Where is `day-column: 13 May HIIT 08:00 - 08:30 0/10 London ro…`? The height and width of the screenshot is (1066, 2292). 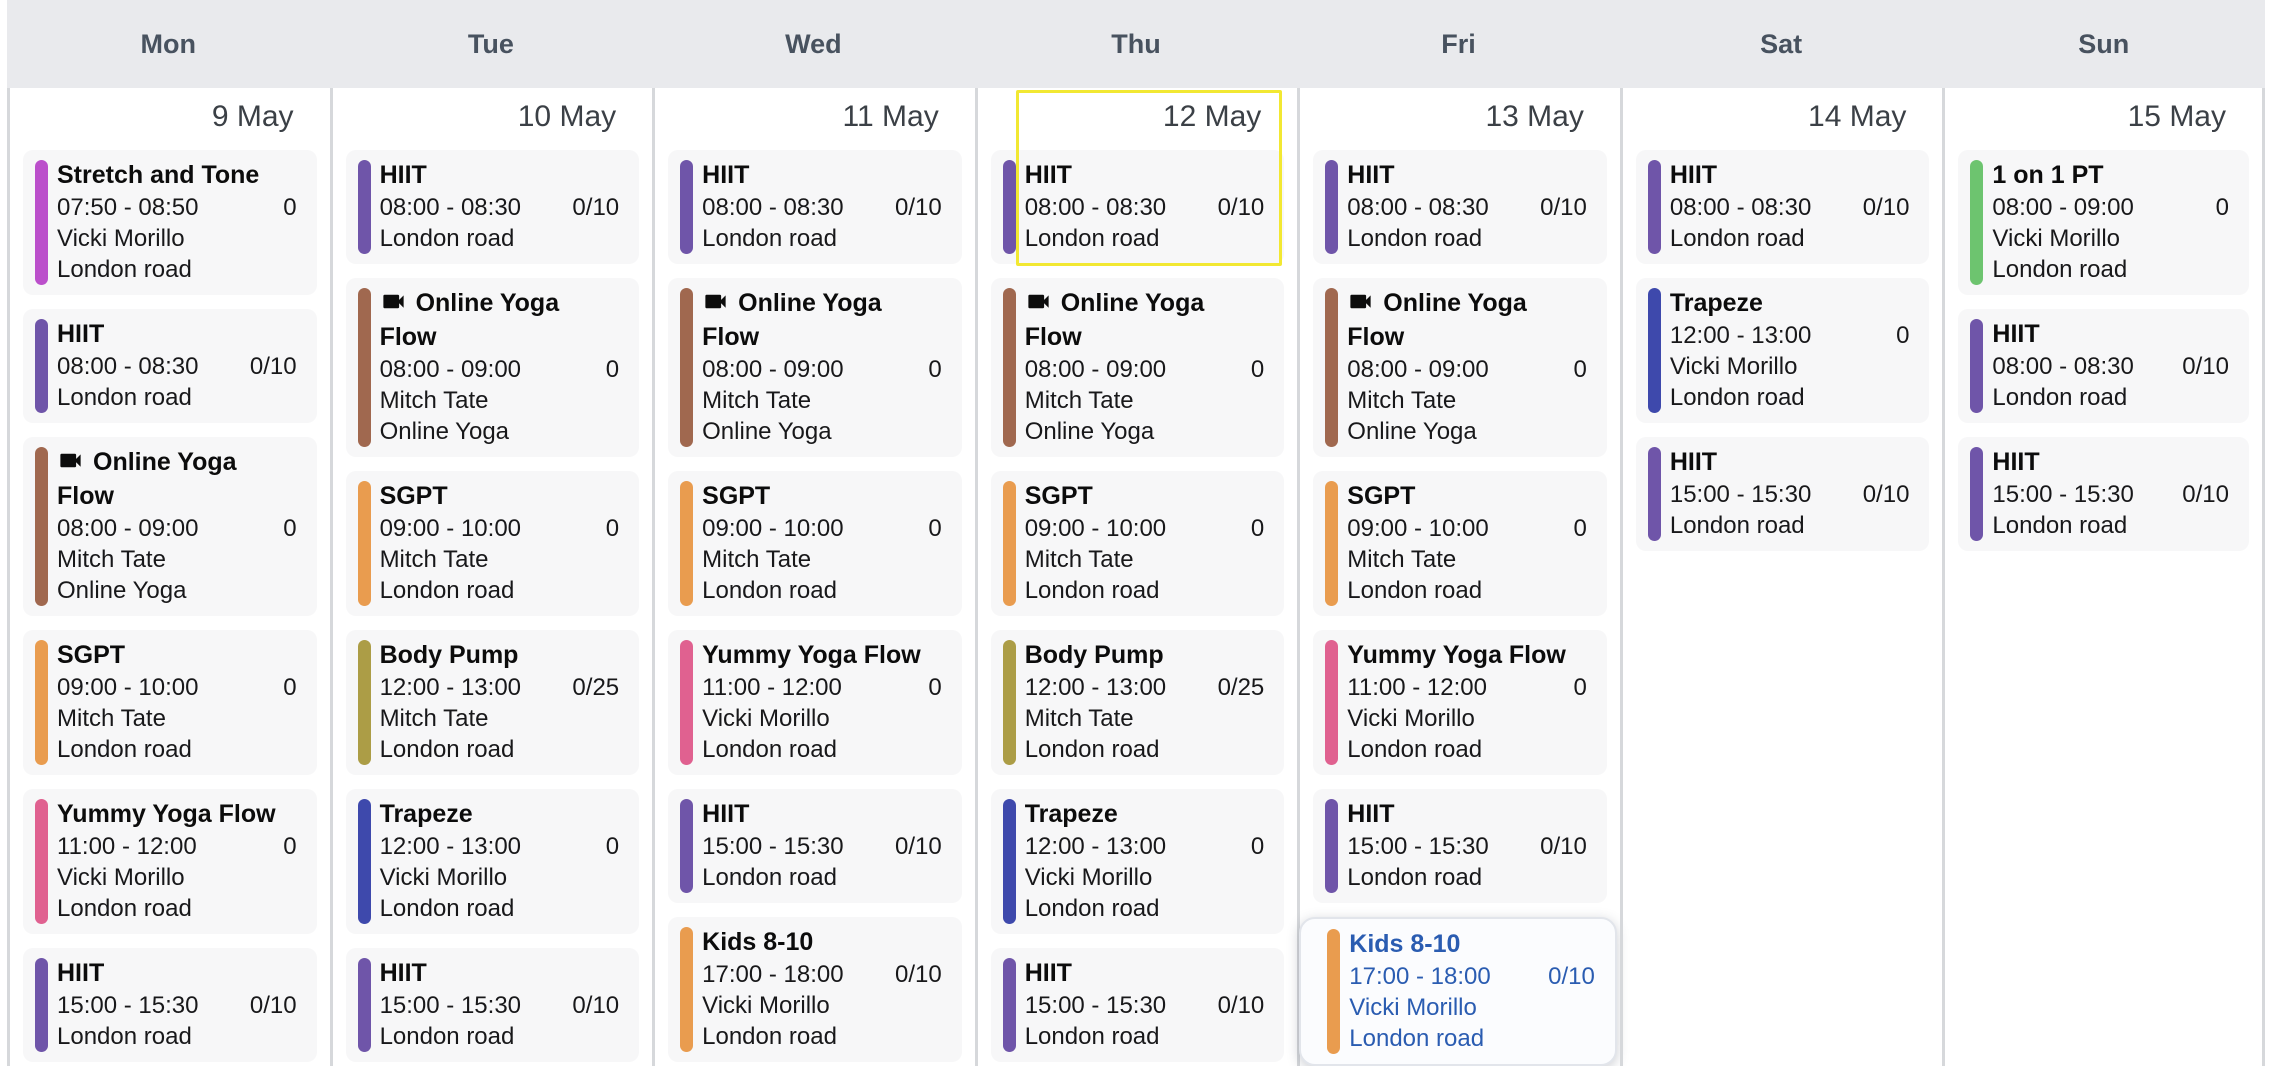 day-column: 13 May HIIT 08:00 - 08:30 0/10 London ro… is located at coordinates (1458, 577).